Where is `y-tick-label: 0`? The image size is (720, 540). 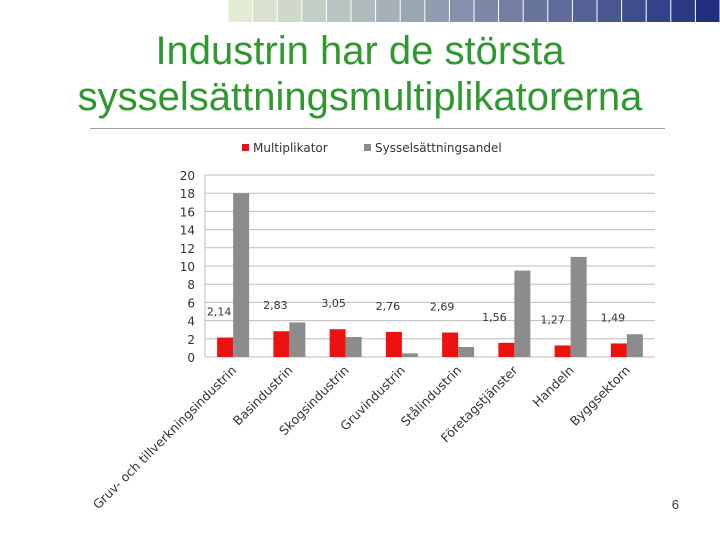
y-tick-label: 0 is located at coordinates (191, 358).